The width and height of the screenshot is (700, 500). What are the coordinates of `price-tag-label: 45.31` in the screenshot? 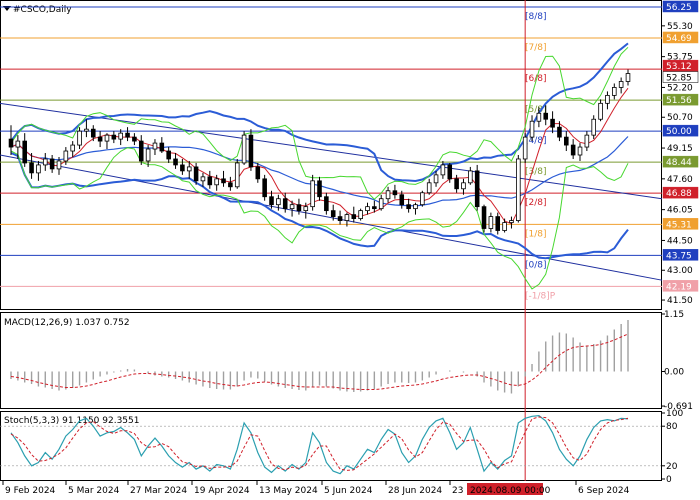 It's located at (679, 225).